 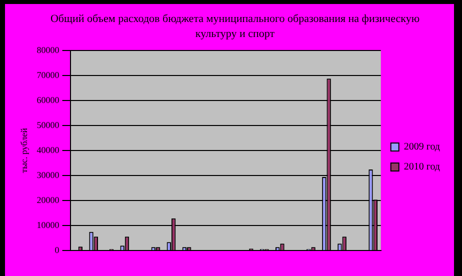 What do you see at coordinates (48, 175) in the screenshot?
I see `y-tick-label: 30000` at bounding box center [48, 175].